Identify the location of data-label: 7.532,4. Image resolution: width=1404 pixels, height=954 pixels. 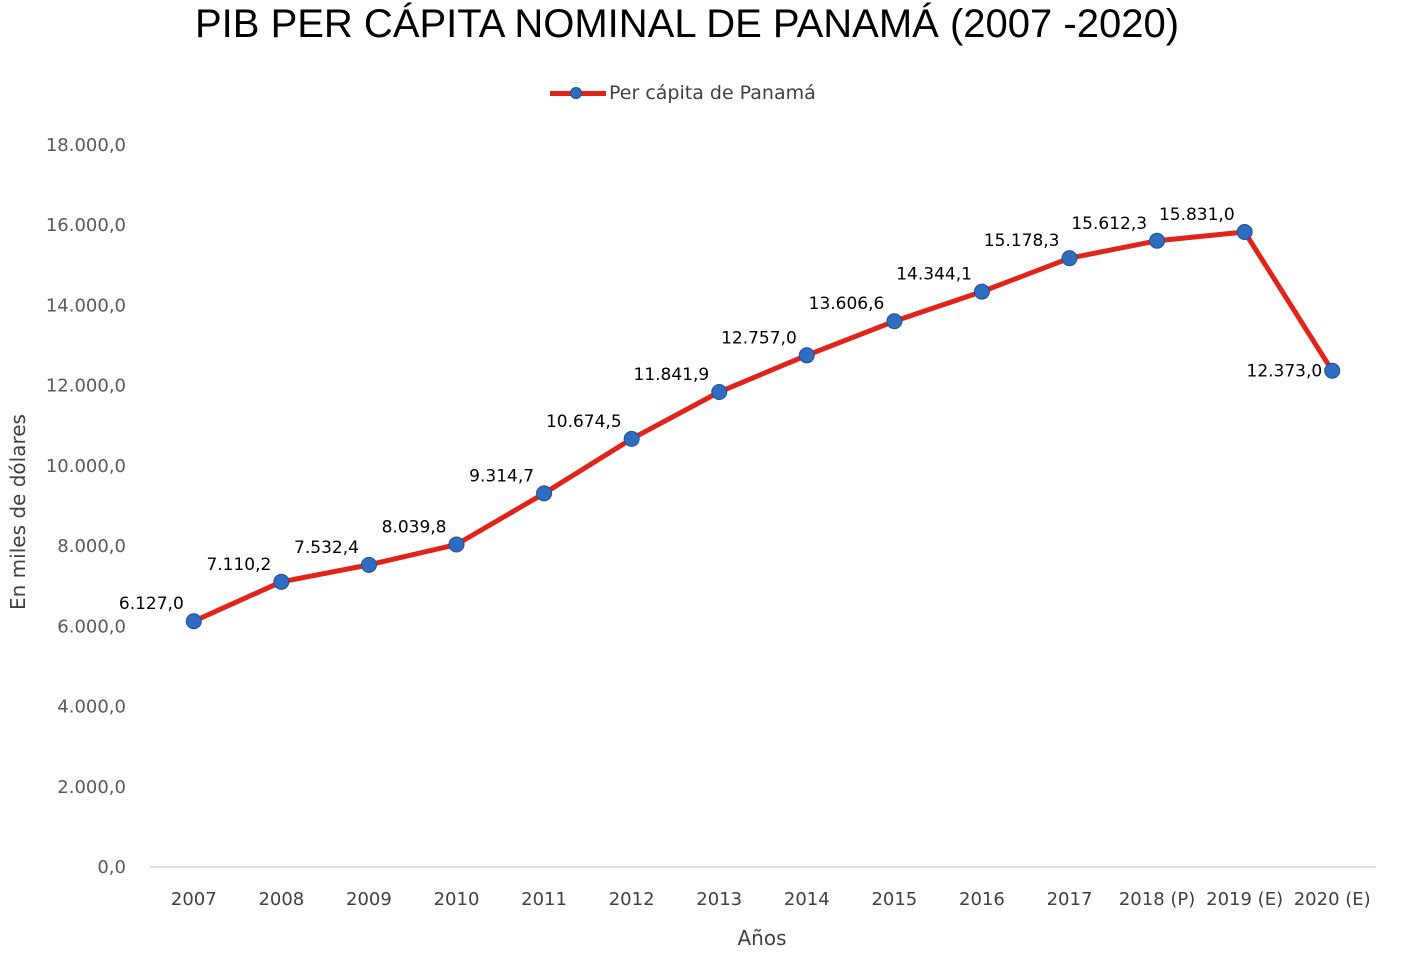
(326, 548).